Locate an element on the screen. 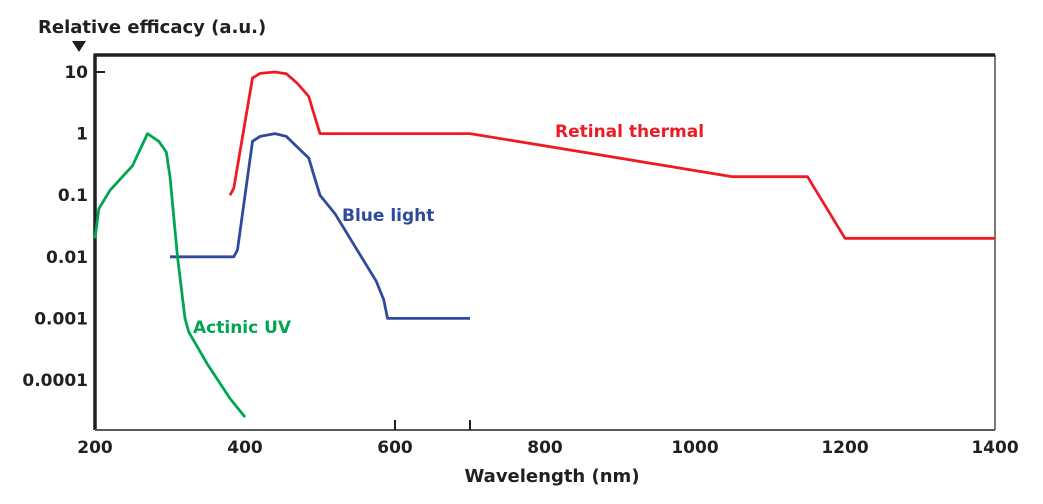 The width and height of the screenshot is (1043, 504). x-tick-label: 600 is located at coordinates (395, 448).